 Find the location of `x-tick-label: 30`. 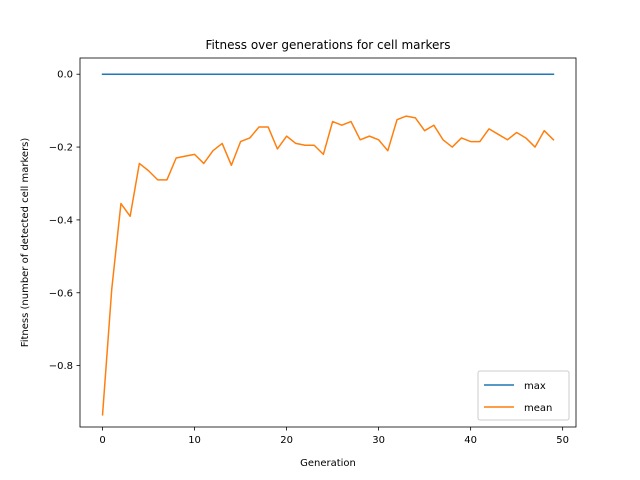

x-tick-label: 30 is located at coordinates (378, 440).